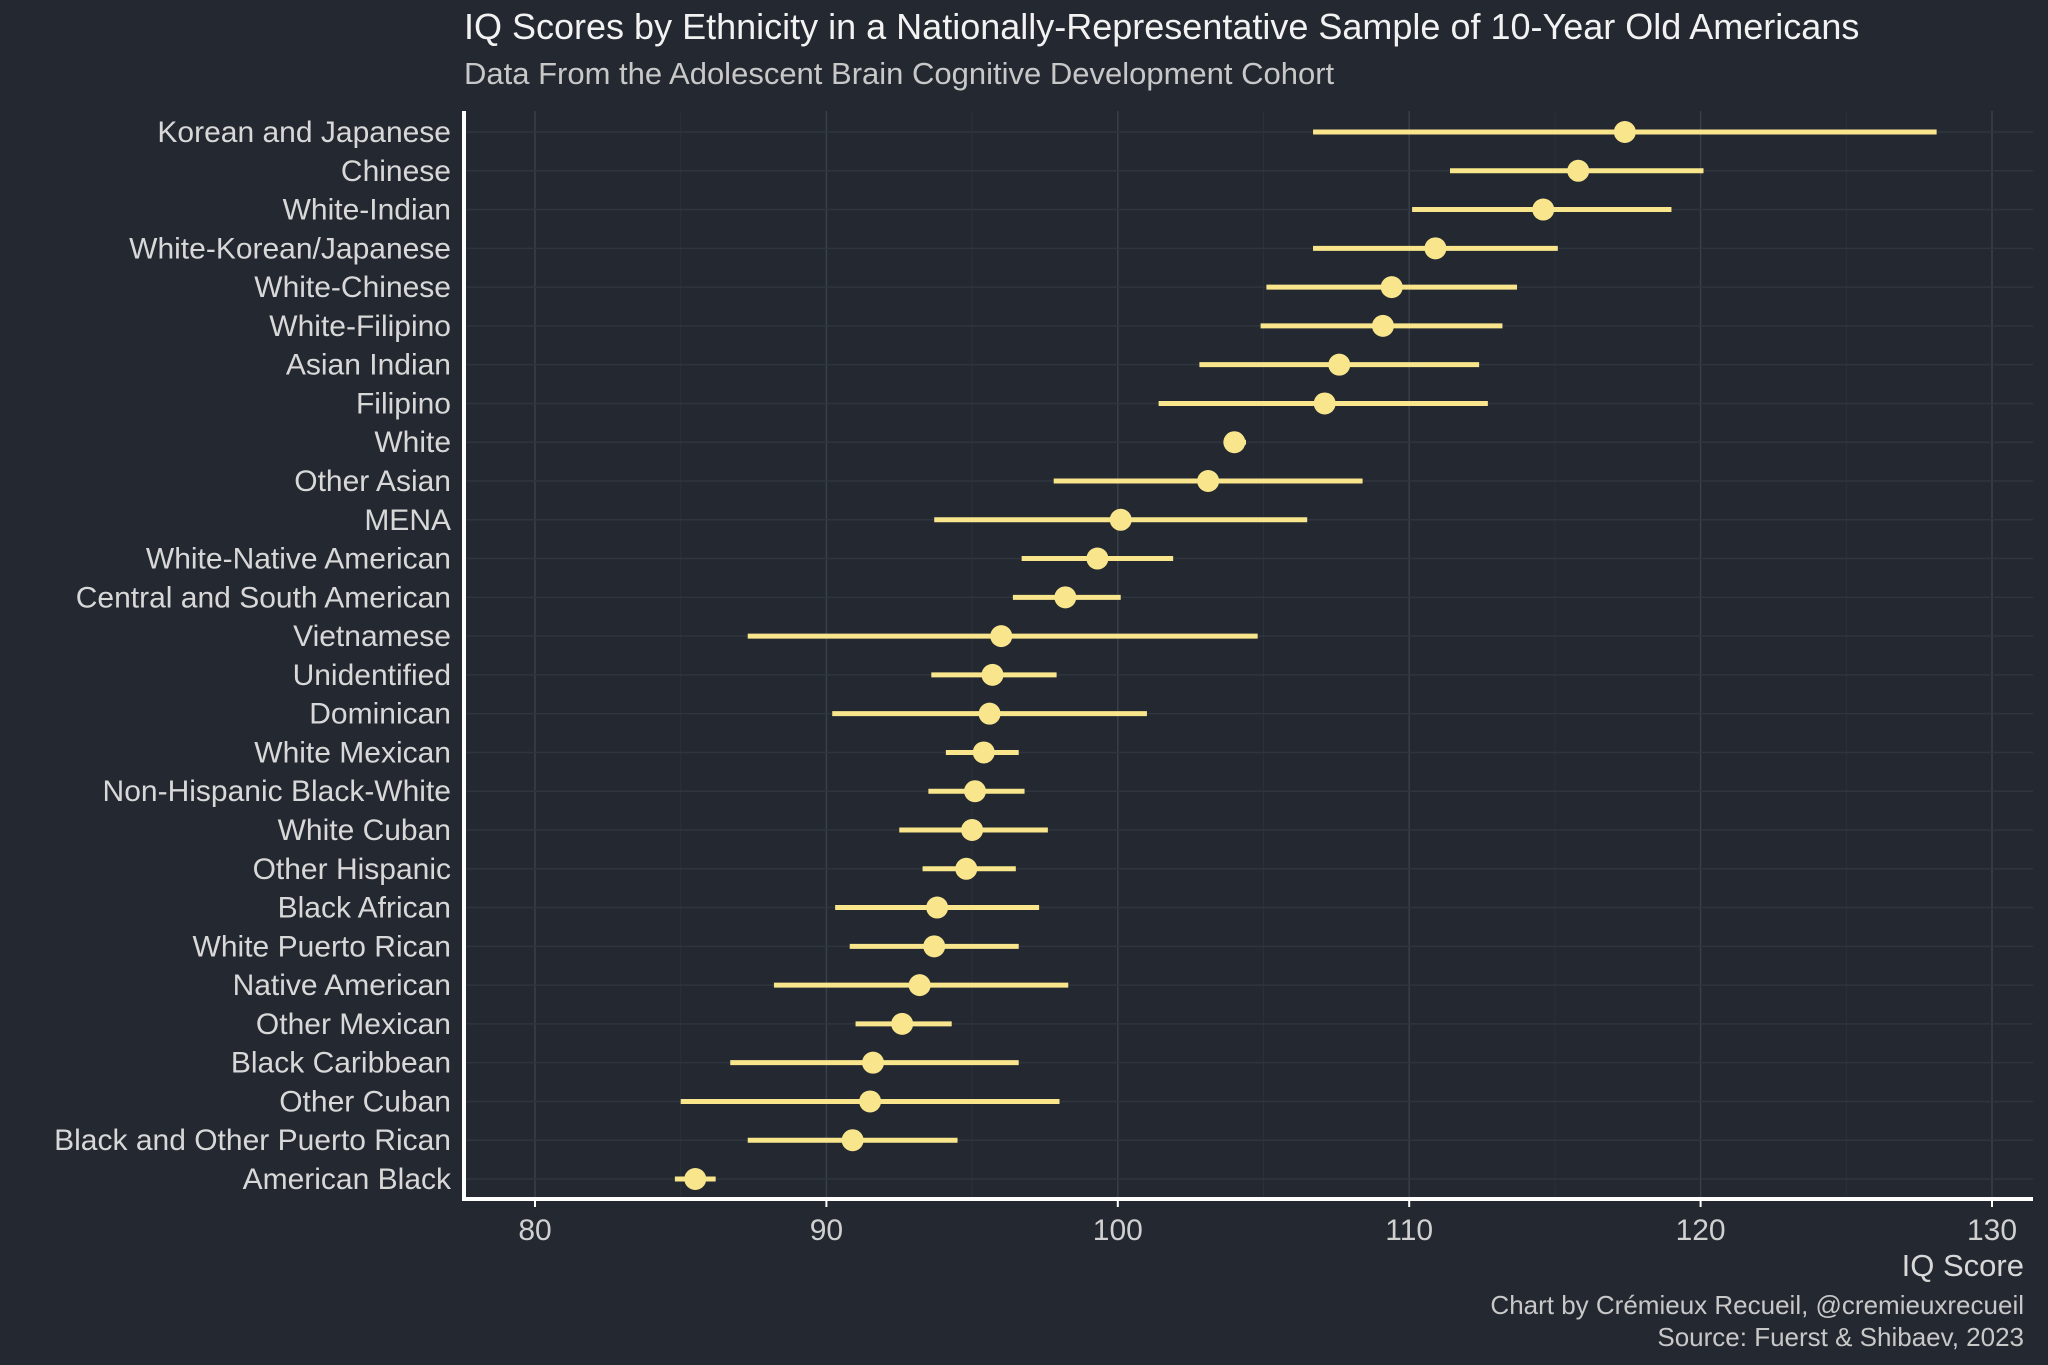 The image size is (2048, 1365). What do you see at coordinates (365, 1101) in the screenshot?
I see `y-category-label: Other Cuban` at bounding box center [365, 1101].